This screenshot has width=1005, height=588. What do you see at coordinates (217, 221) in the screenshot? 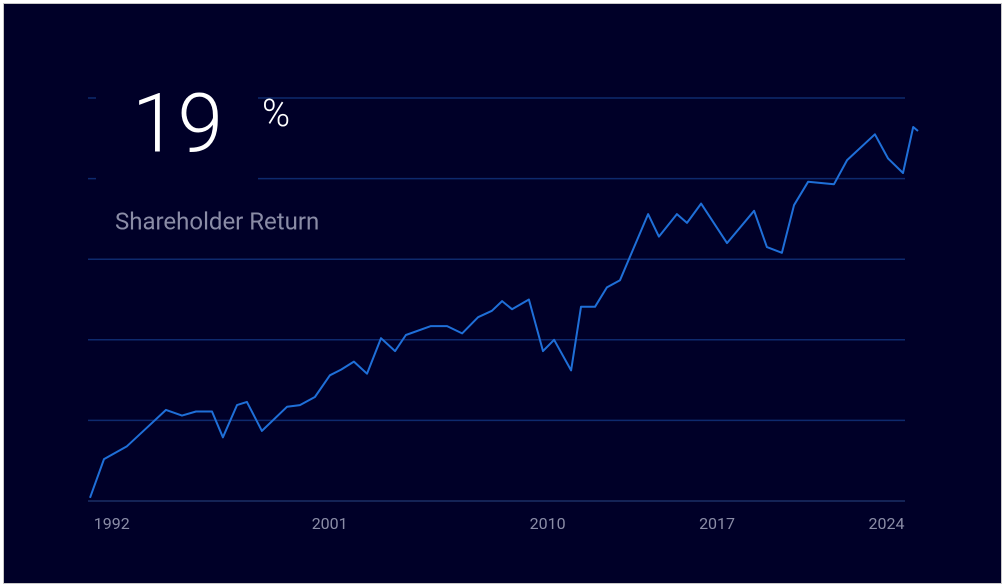
I see `chart-title: Shareholder Return` at bounding box center [217, 221].